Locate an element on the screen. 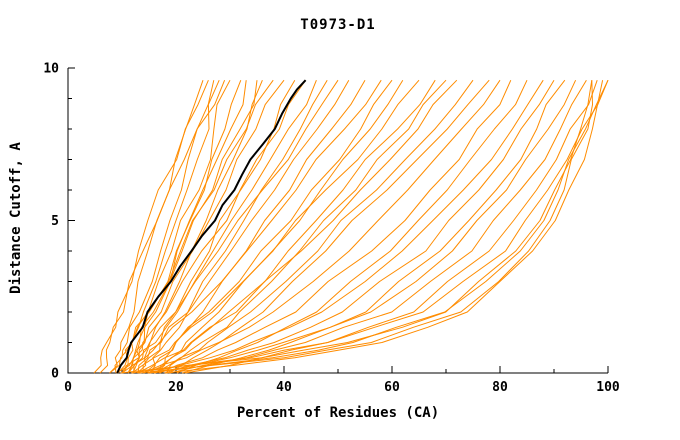 This screenshot has height=440, width=680. x-tick-label: 40 is located at coordinates (284, 387).